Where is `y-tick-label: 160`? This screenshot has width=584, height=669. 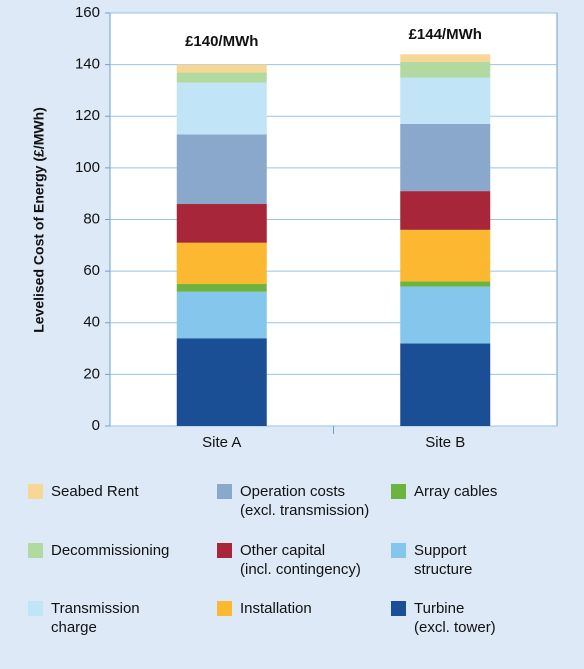
y-tick-label: 160 is located at coordinates (87, 12).